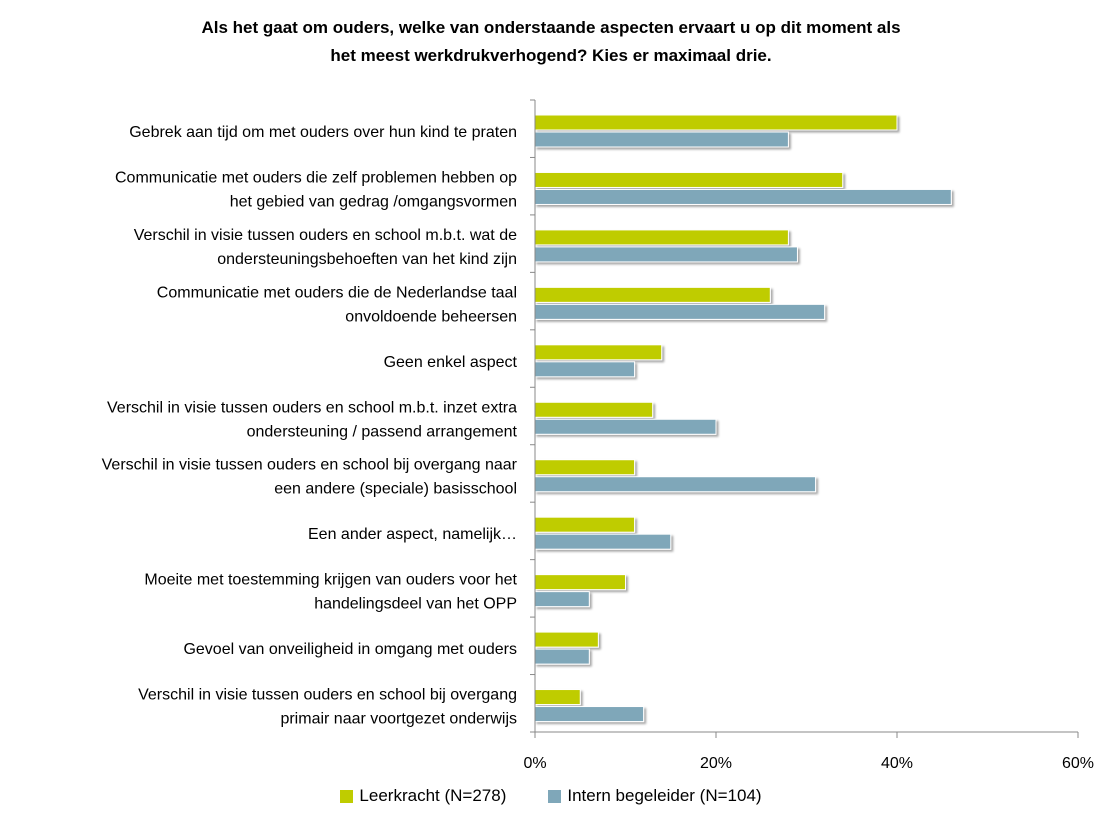 Image resolution: width=1102 pixels, height=823 pixels. What do you see at coordinates (562, 656) in the screenshot?
I see `bar-s1-c9` at bounding box center [562, 656].